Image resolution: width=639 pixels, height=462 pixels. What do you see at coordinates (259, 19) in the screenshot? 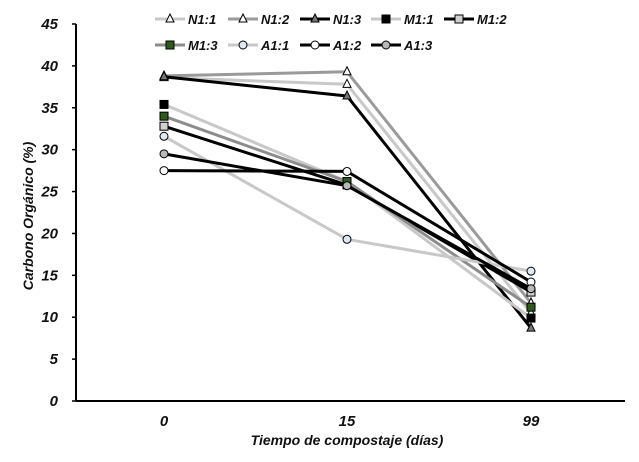
I see `legend-item: N1:2` at bounding box center [259, 19].